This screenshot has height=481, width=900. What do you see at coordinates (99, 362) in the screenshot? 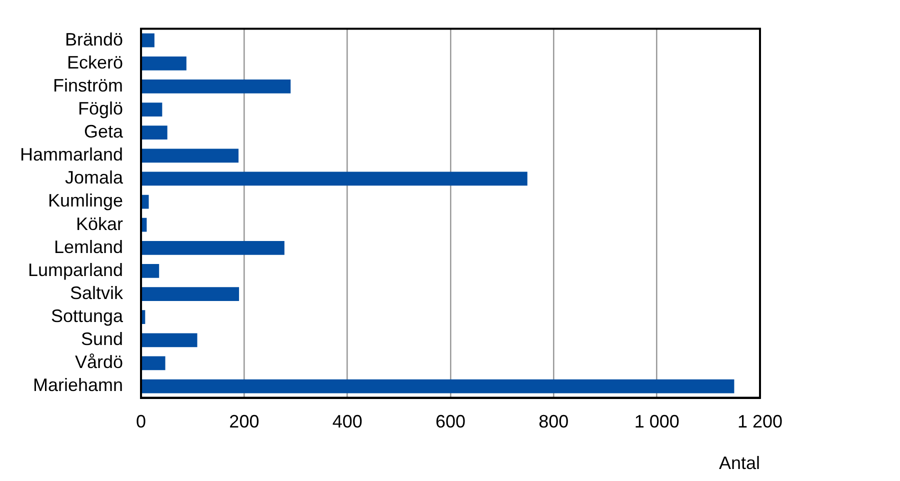
I see `y-tick-label: Vårdö` at bounding box center [99, 362].